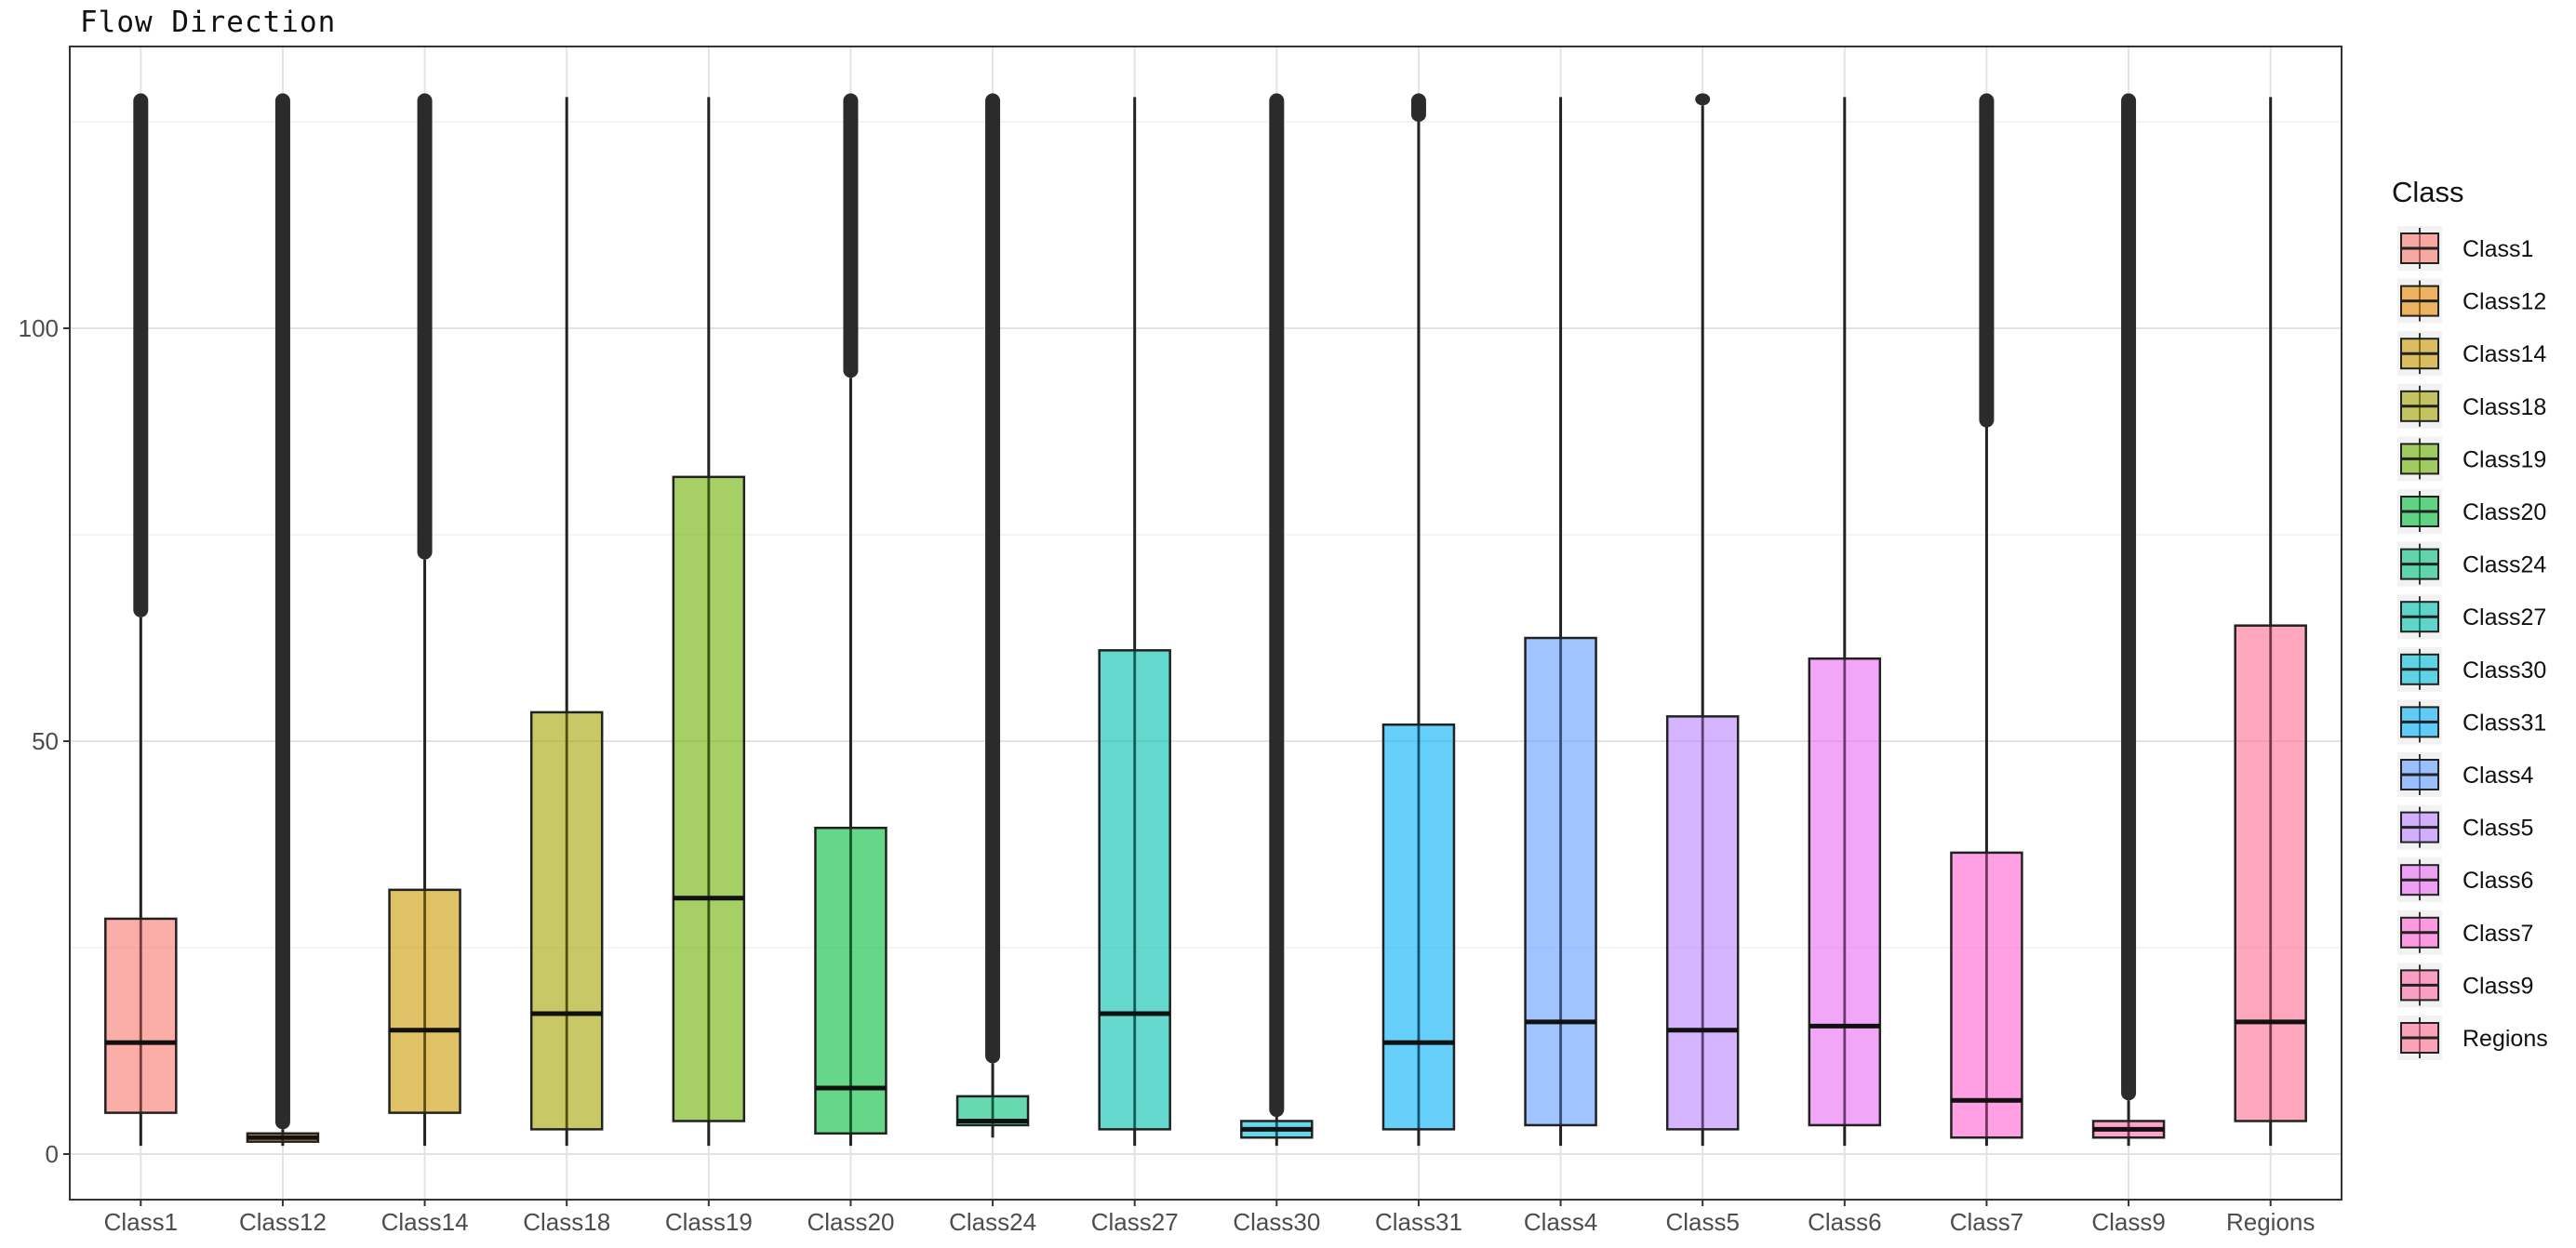 The width and height of the screenshot is (2576, 1248). Describe the element at coordinates (2504, 565) in the screenshot. I see `legend-label: Class24` at that location.